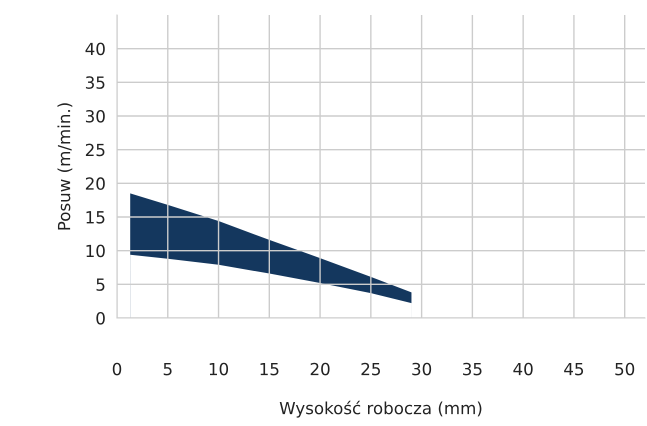  I want to click on y-tick-label: 30, so click(95, 116).